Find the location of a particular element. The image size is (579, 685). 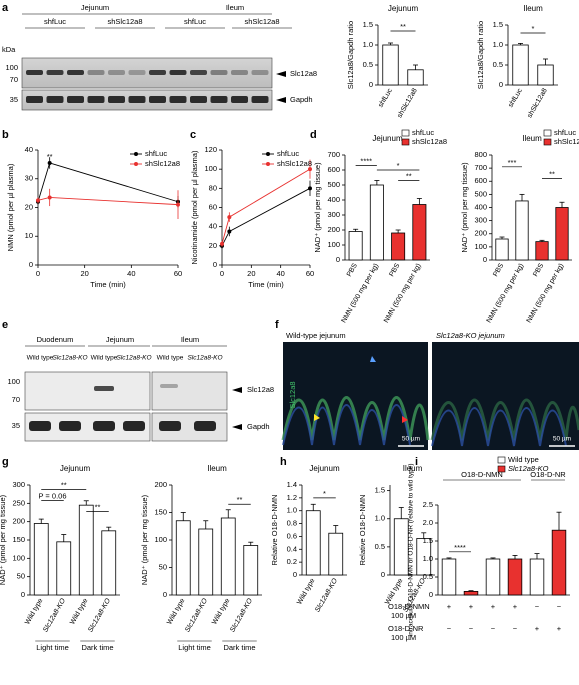

y-axis-label: Relative O18-D-NMN is located at coordinates (362, 530).